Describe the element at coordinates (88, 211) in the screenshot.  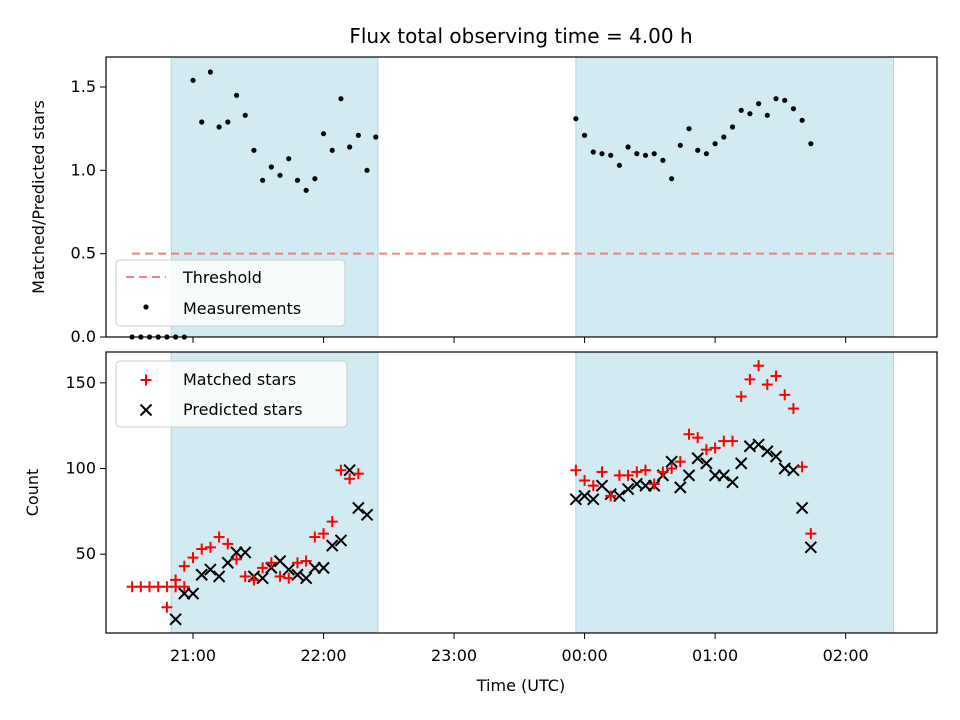
I see `ratio-y-ticks: 0.0 0.5 1.0 1.5` at that location.